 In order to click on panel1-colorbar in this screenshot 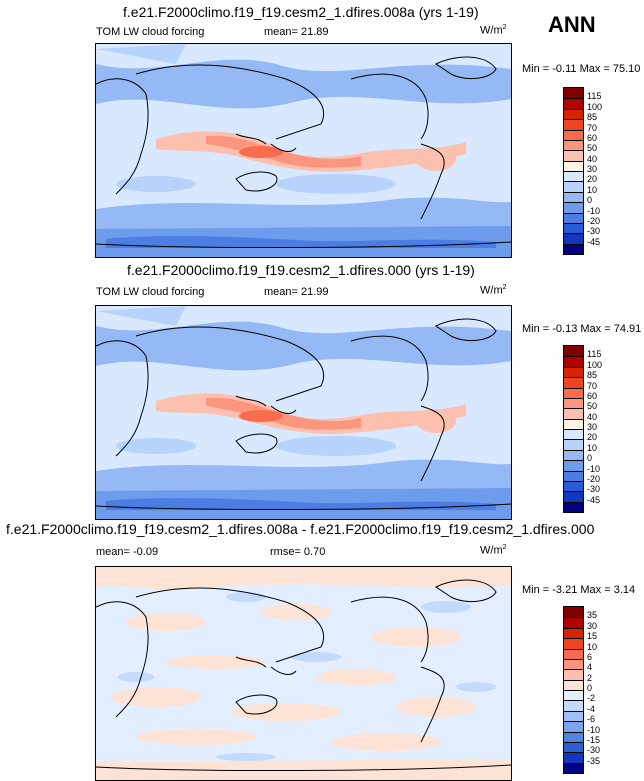, I will do `click(573, 171)`.